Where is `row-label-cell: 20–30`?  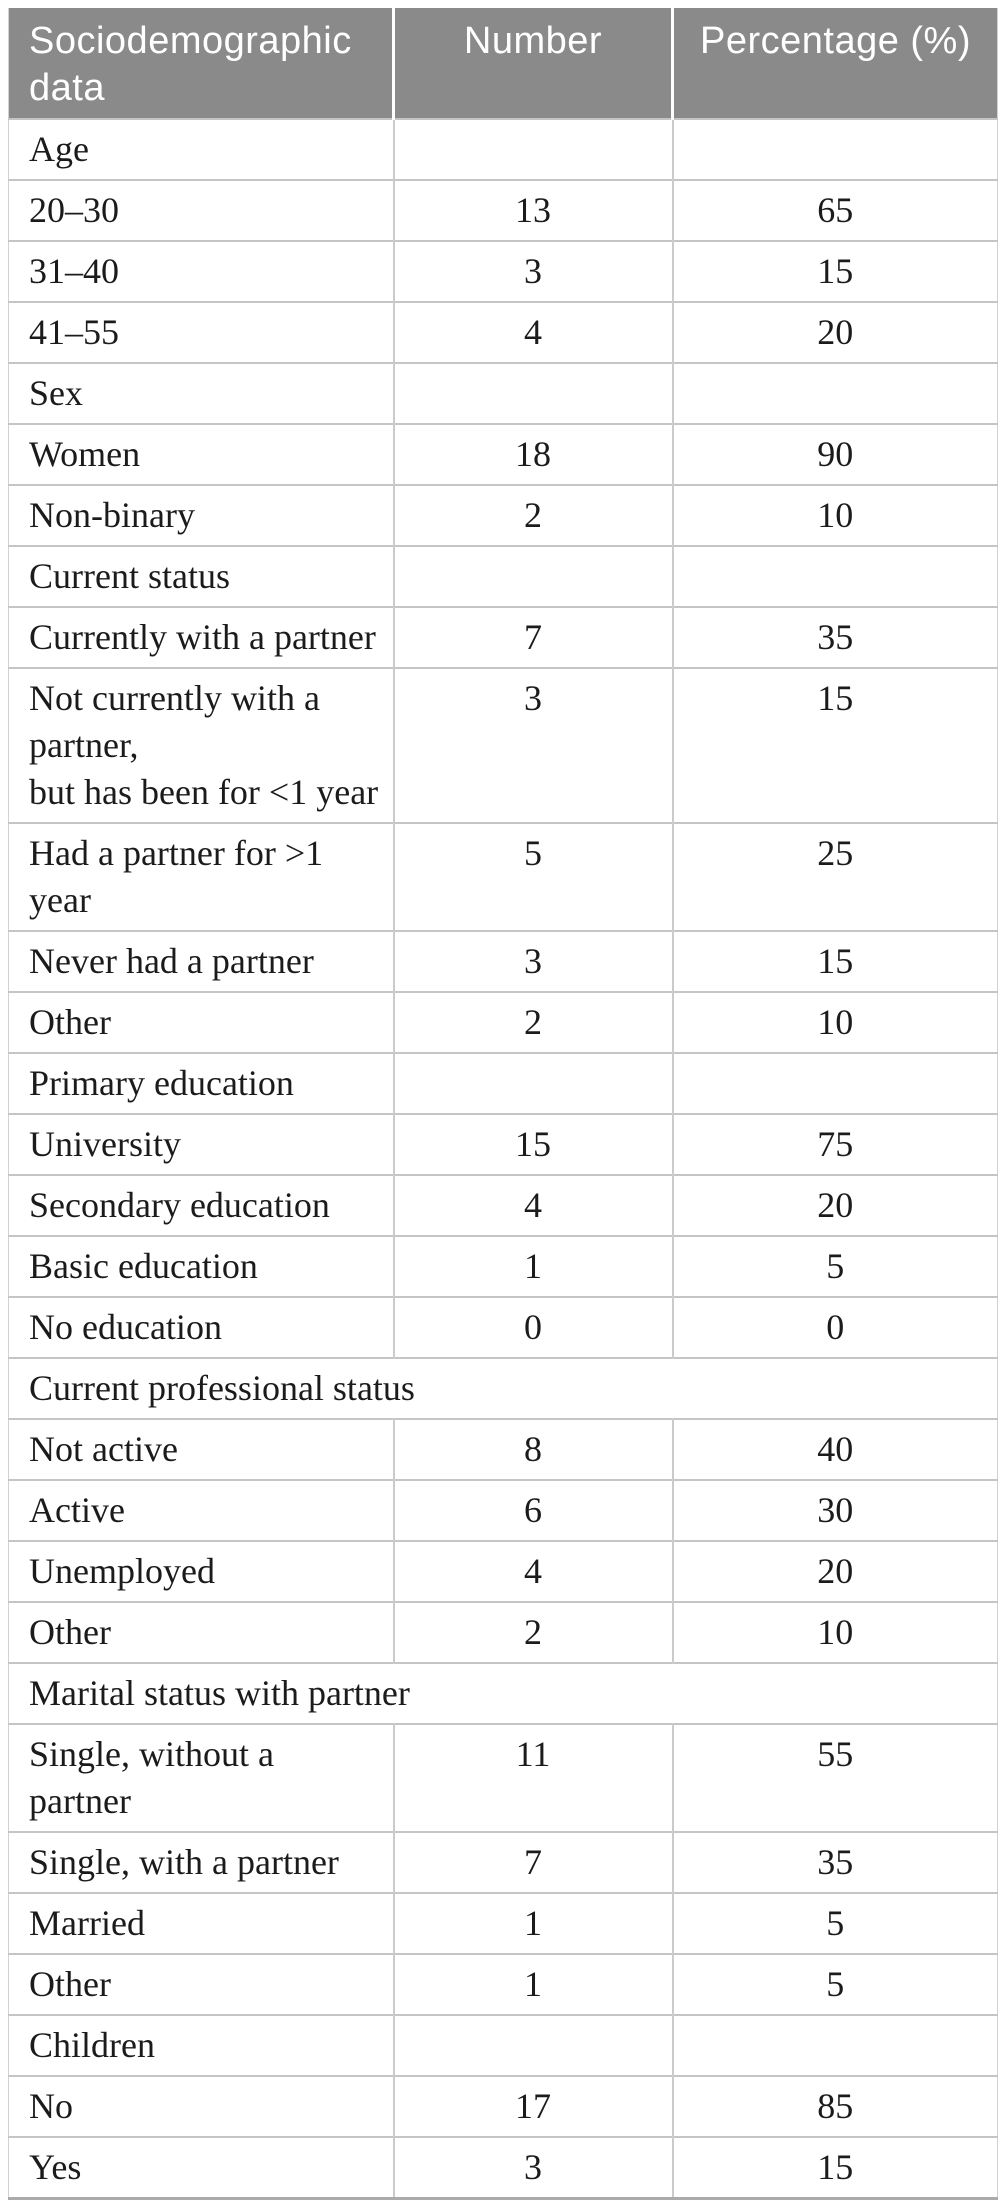 row-label-cell: 20–30 is located at coordinates (201, 210).